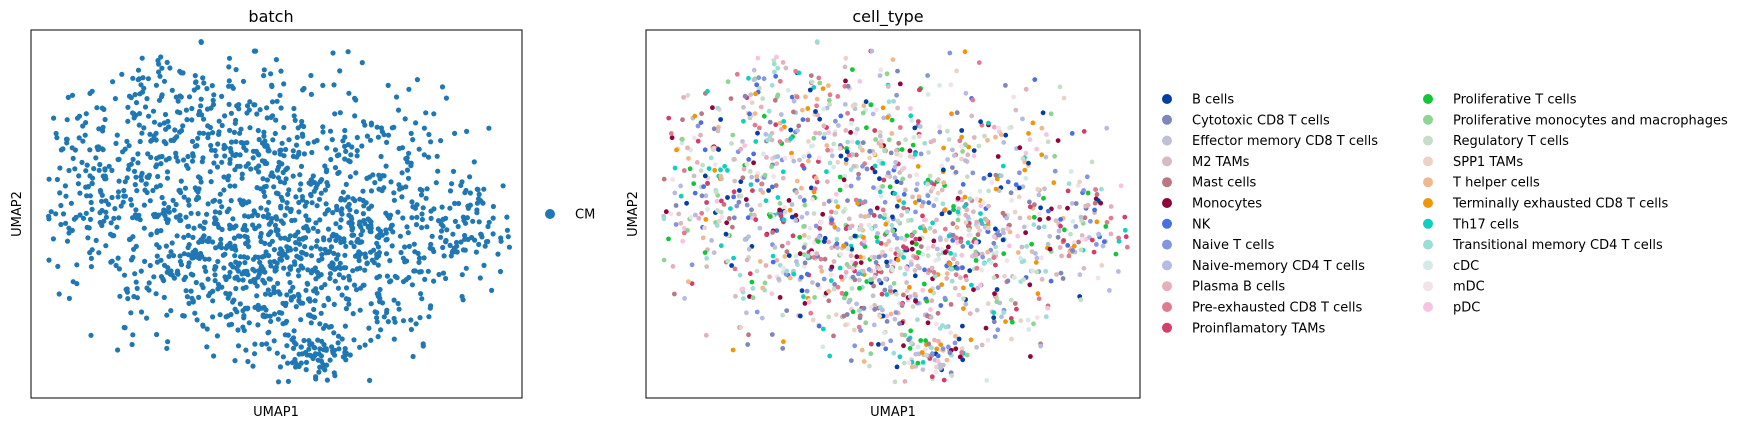  What do you see at coordinates (1261, 120) in the screenshot?
I see `legend-label: Cytotoxic CD8 T cells` at bounding box center [1261, 120].